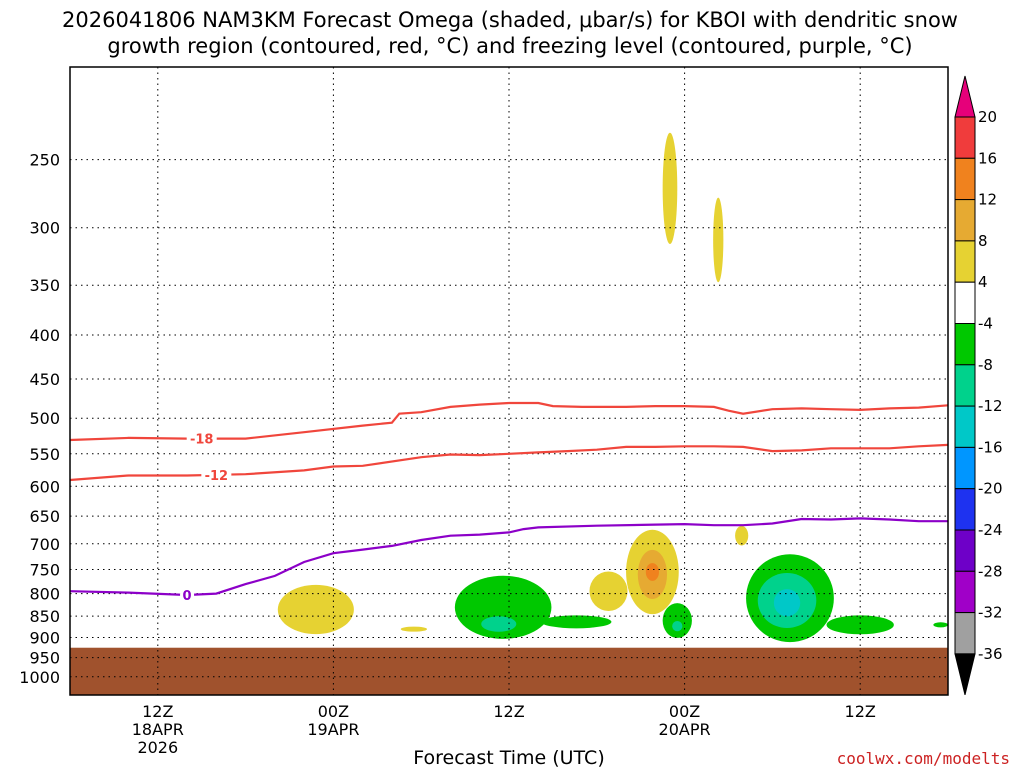  Describe the element at coordinates (44, 616) in the screenshot. I see `y-tick-label: 850` at that location.